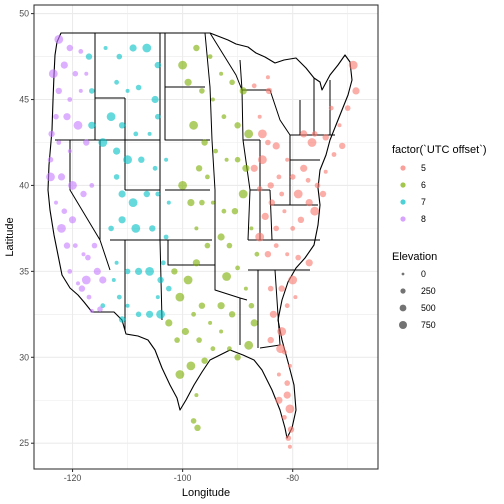  Describe the element at coordinates (439, 184) in the screenshot. I see `color-legend: factor(`UTC offset`) 5 6 7 8` at that location.